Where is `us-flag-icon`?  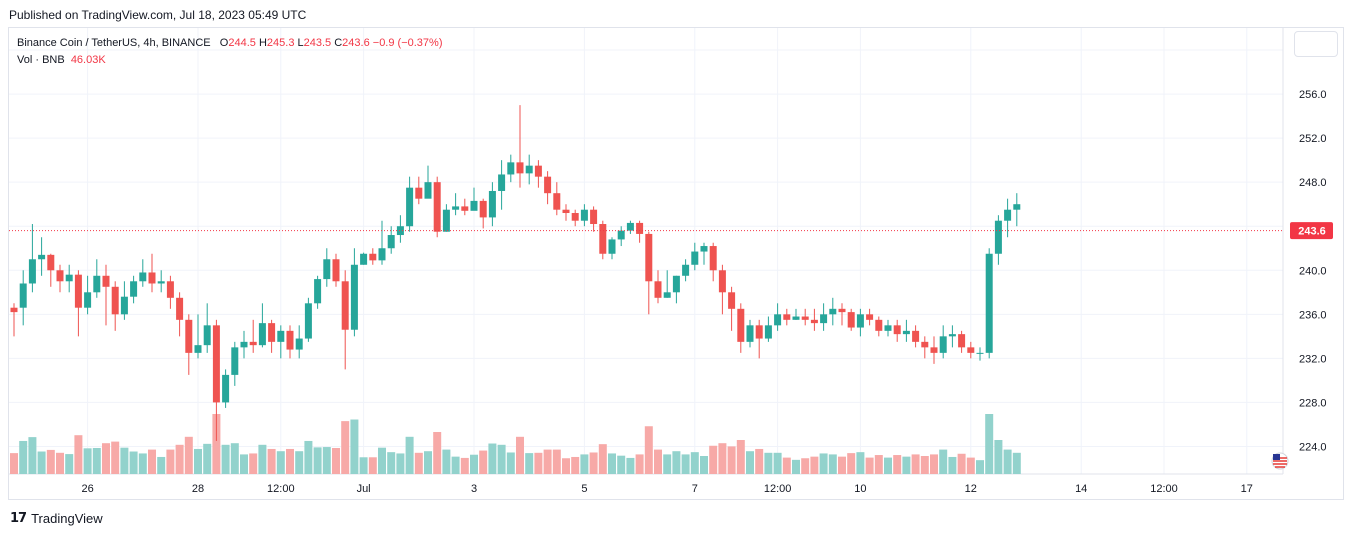
us-flag-icon is located at coordinates (1280, 461).